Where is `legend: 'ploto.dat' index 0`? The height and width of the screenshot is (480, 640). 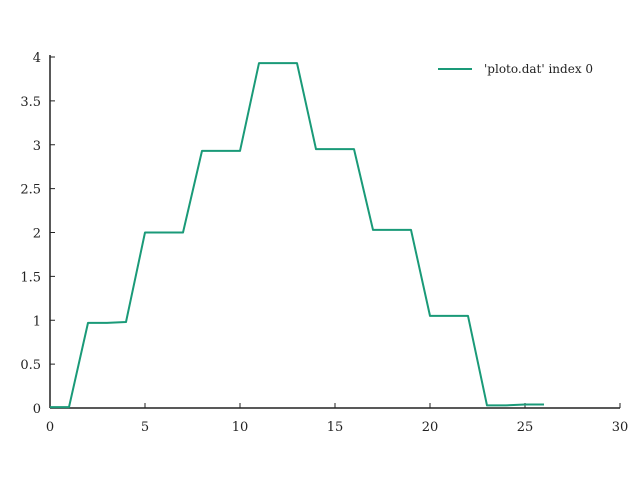 legend: 'ploto.dat' index 0 is located at coordinates (515, 69).